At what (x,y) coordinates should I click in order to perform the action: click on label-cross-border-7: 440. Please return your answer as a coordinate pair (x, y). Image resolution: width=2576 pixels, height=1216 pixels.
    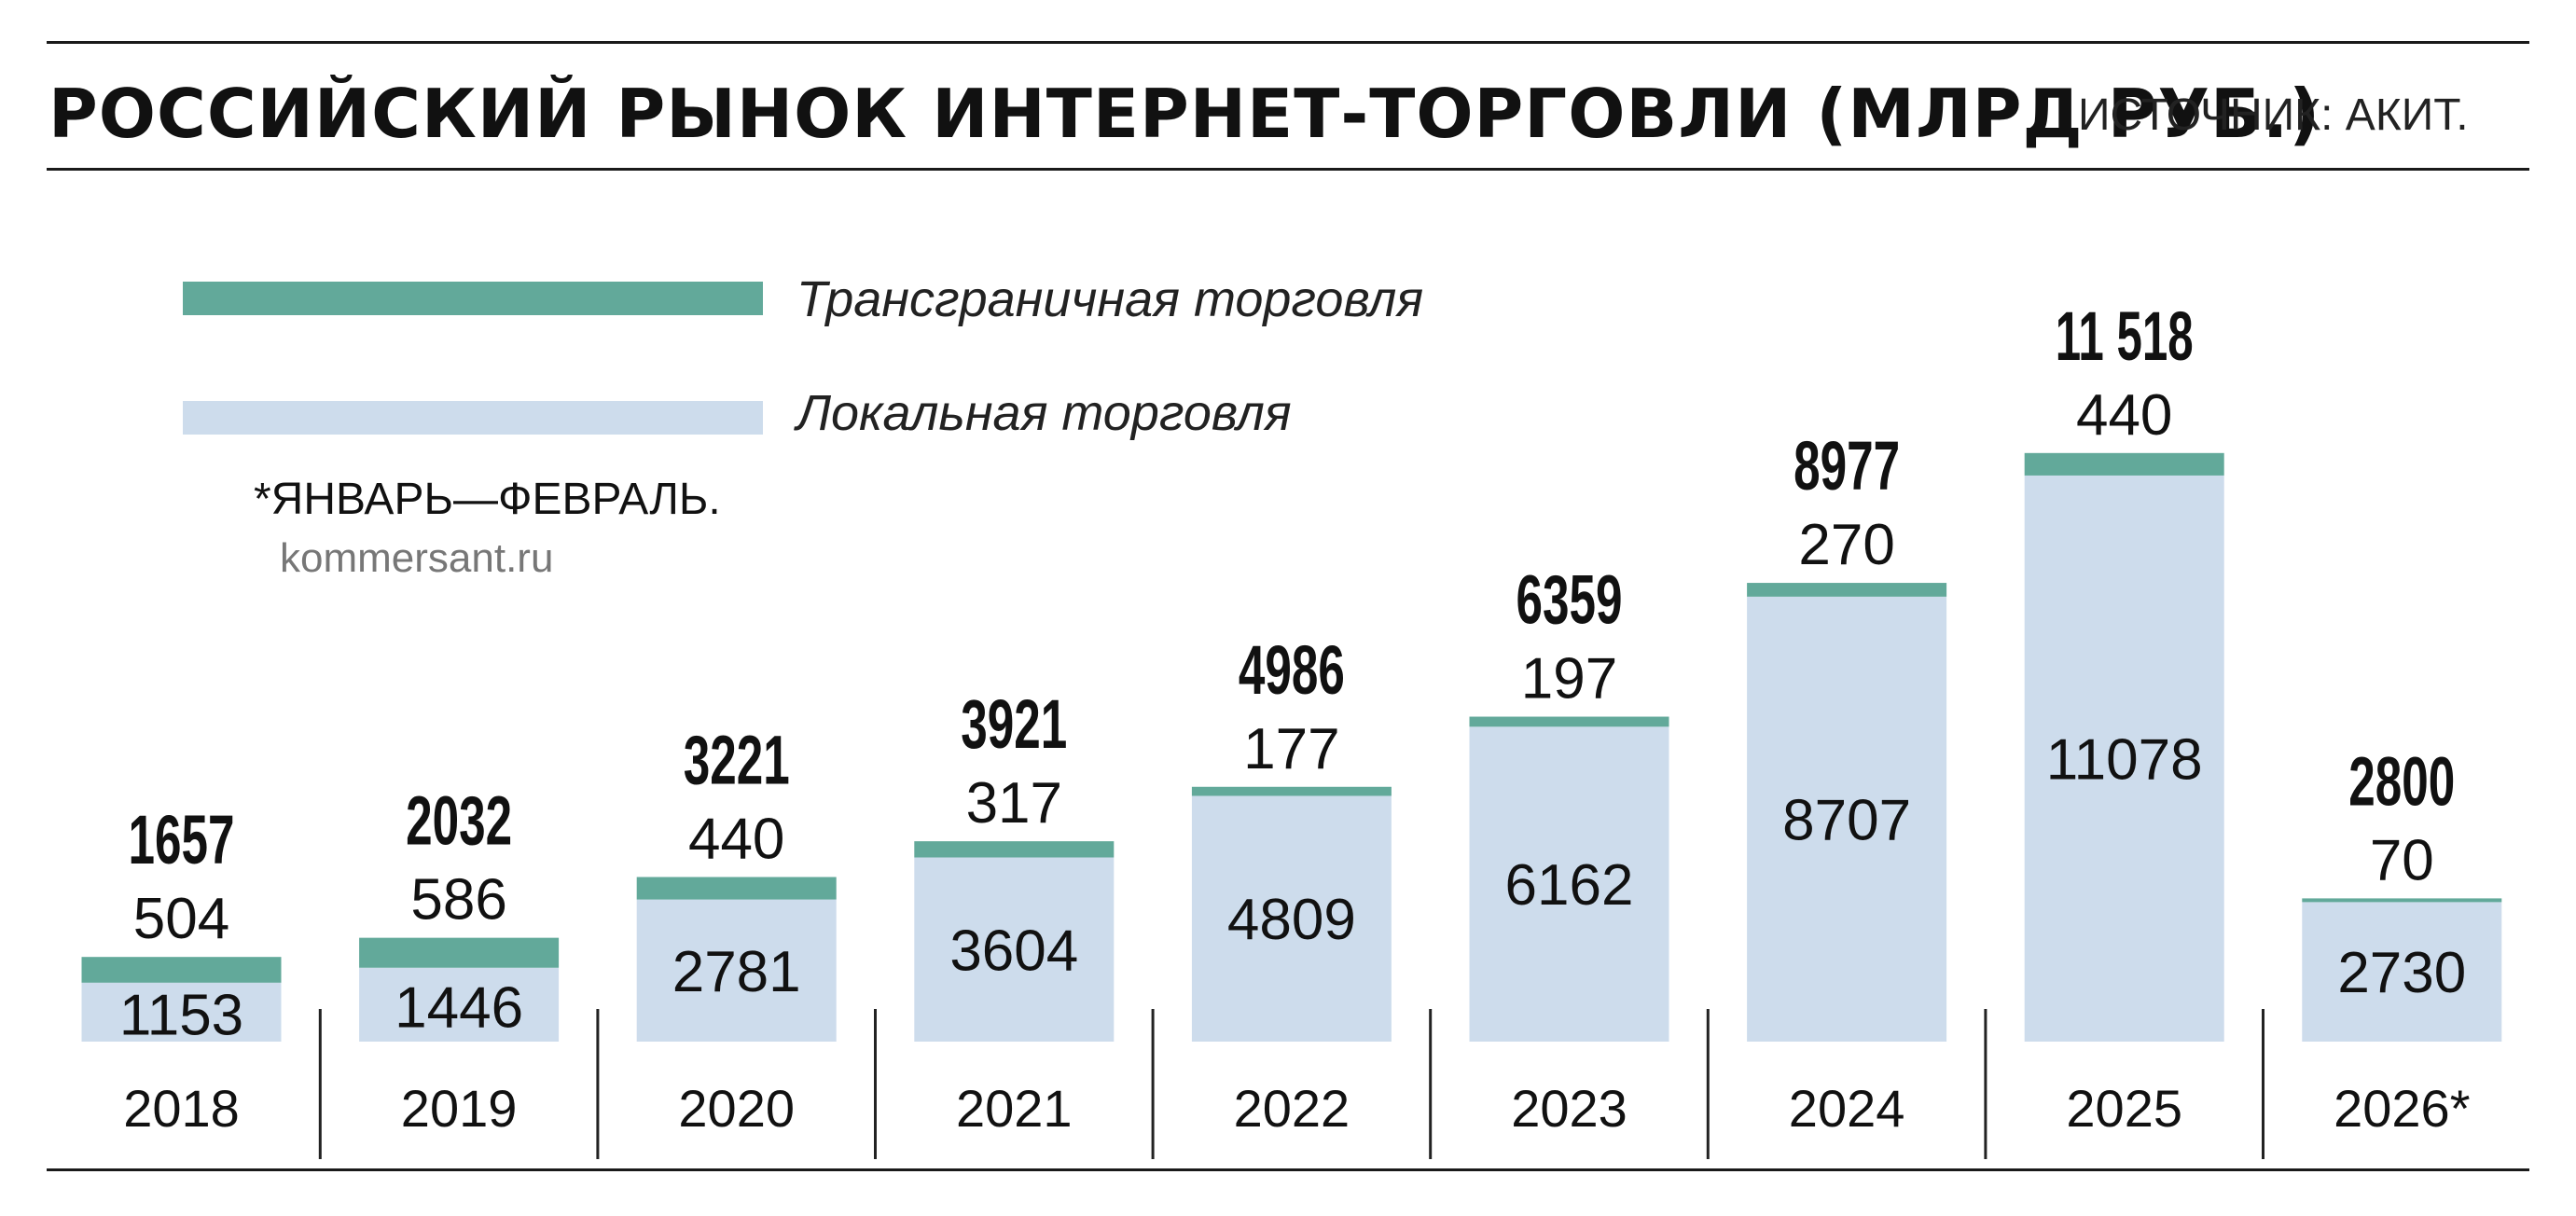
    Looking at the image, I should click on (2124, 415).